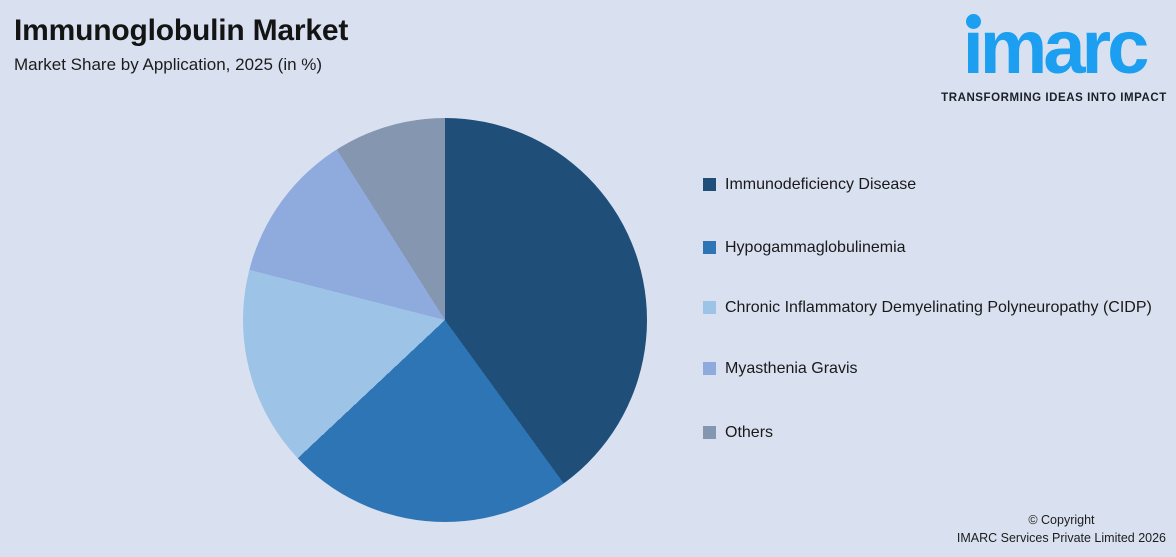 The width and height of the screenshot is (1176, 557). I want to click on chart-subtitle: Market Share by Application, 2025 (in %), so click(168, 64).